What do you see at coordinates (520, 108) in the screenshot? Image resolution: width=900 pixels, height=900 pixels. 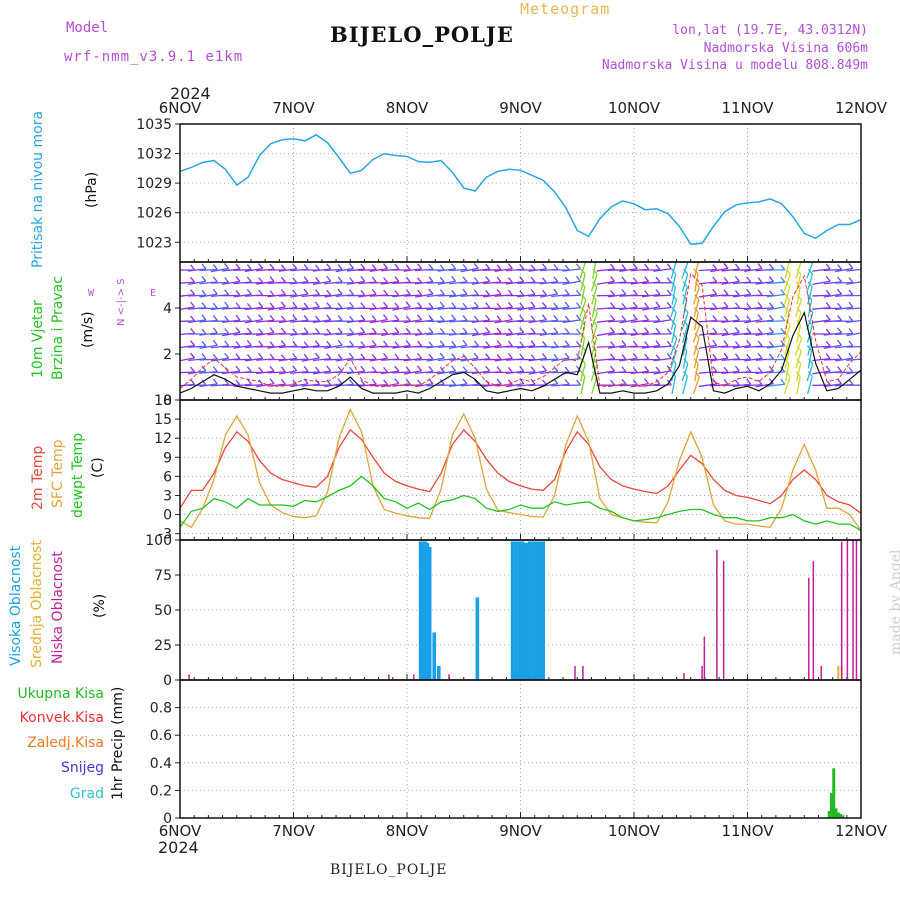 I see `day-label-top: 9NOV` at bounding box center [520, 108].